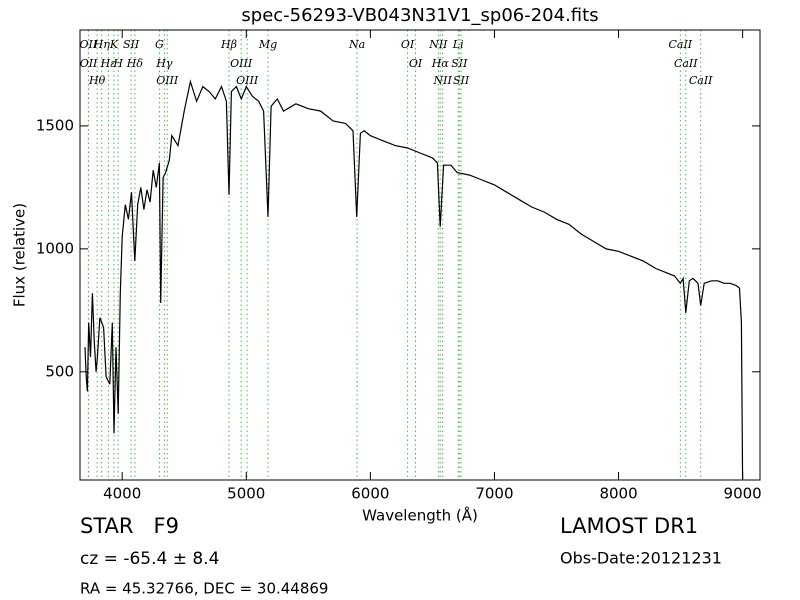 The height and width of the screenshot is (600, 800). What do you see at coordinates (59, 371) in the screenshot?
I see `y-tick-label: 500` at bounding box center [59, 371].